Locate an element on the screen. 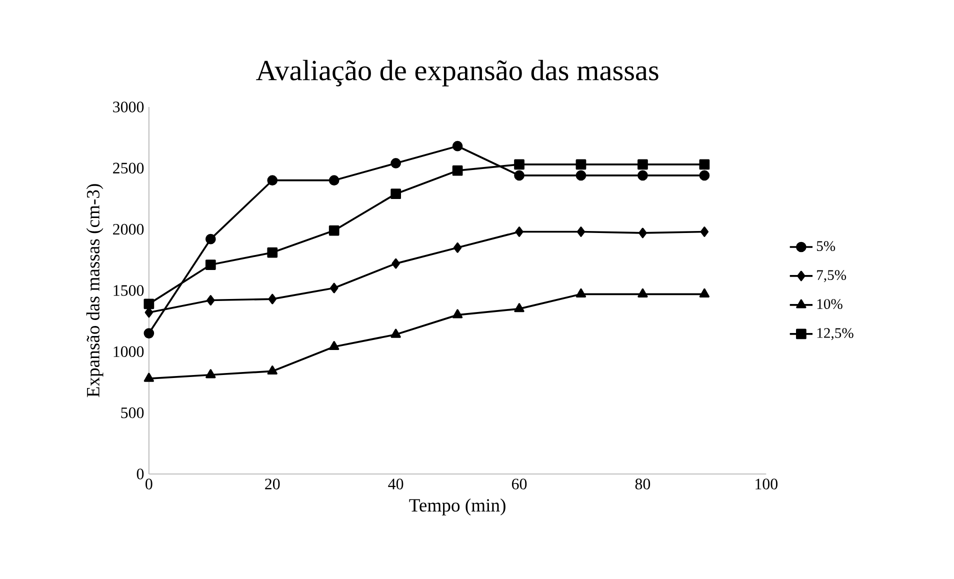 The height and width of the screenshot is (579, 954). x-tick-label: 100 is located at coordinates (767, 484).